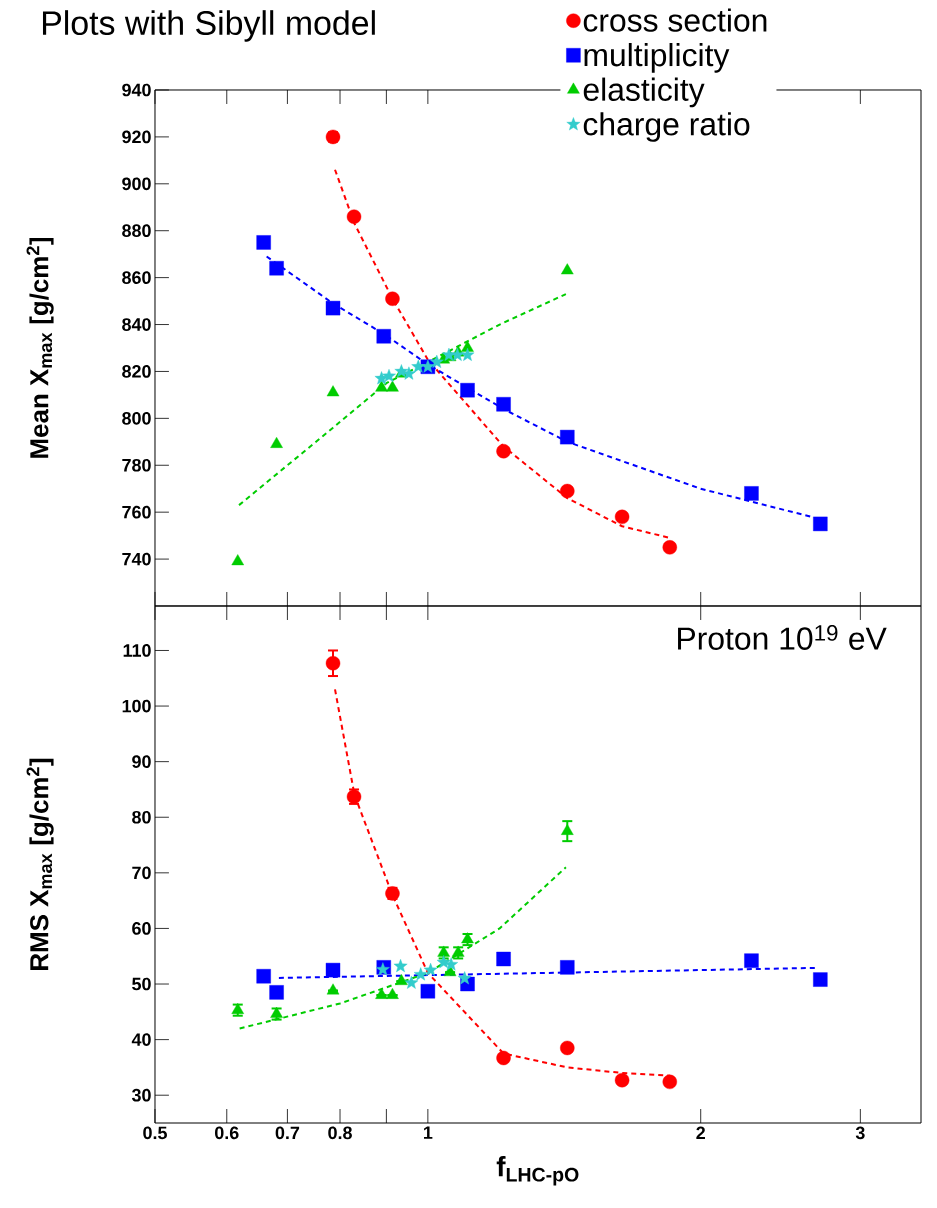 Image resolution: width=937 pixels, height=1208 pixels. Describe the element at coordinates (136, 231) in the screenshot. I see `y-tick-label: 880` at that location.